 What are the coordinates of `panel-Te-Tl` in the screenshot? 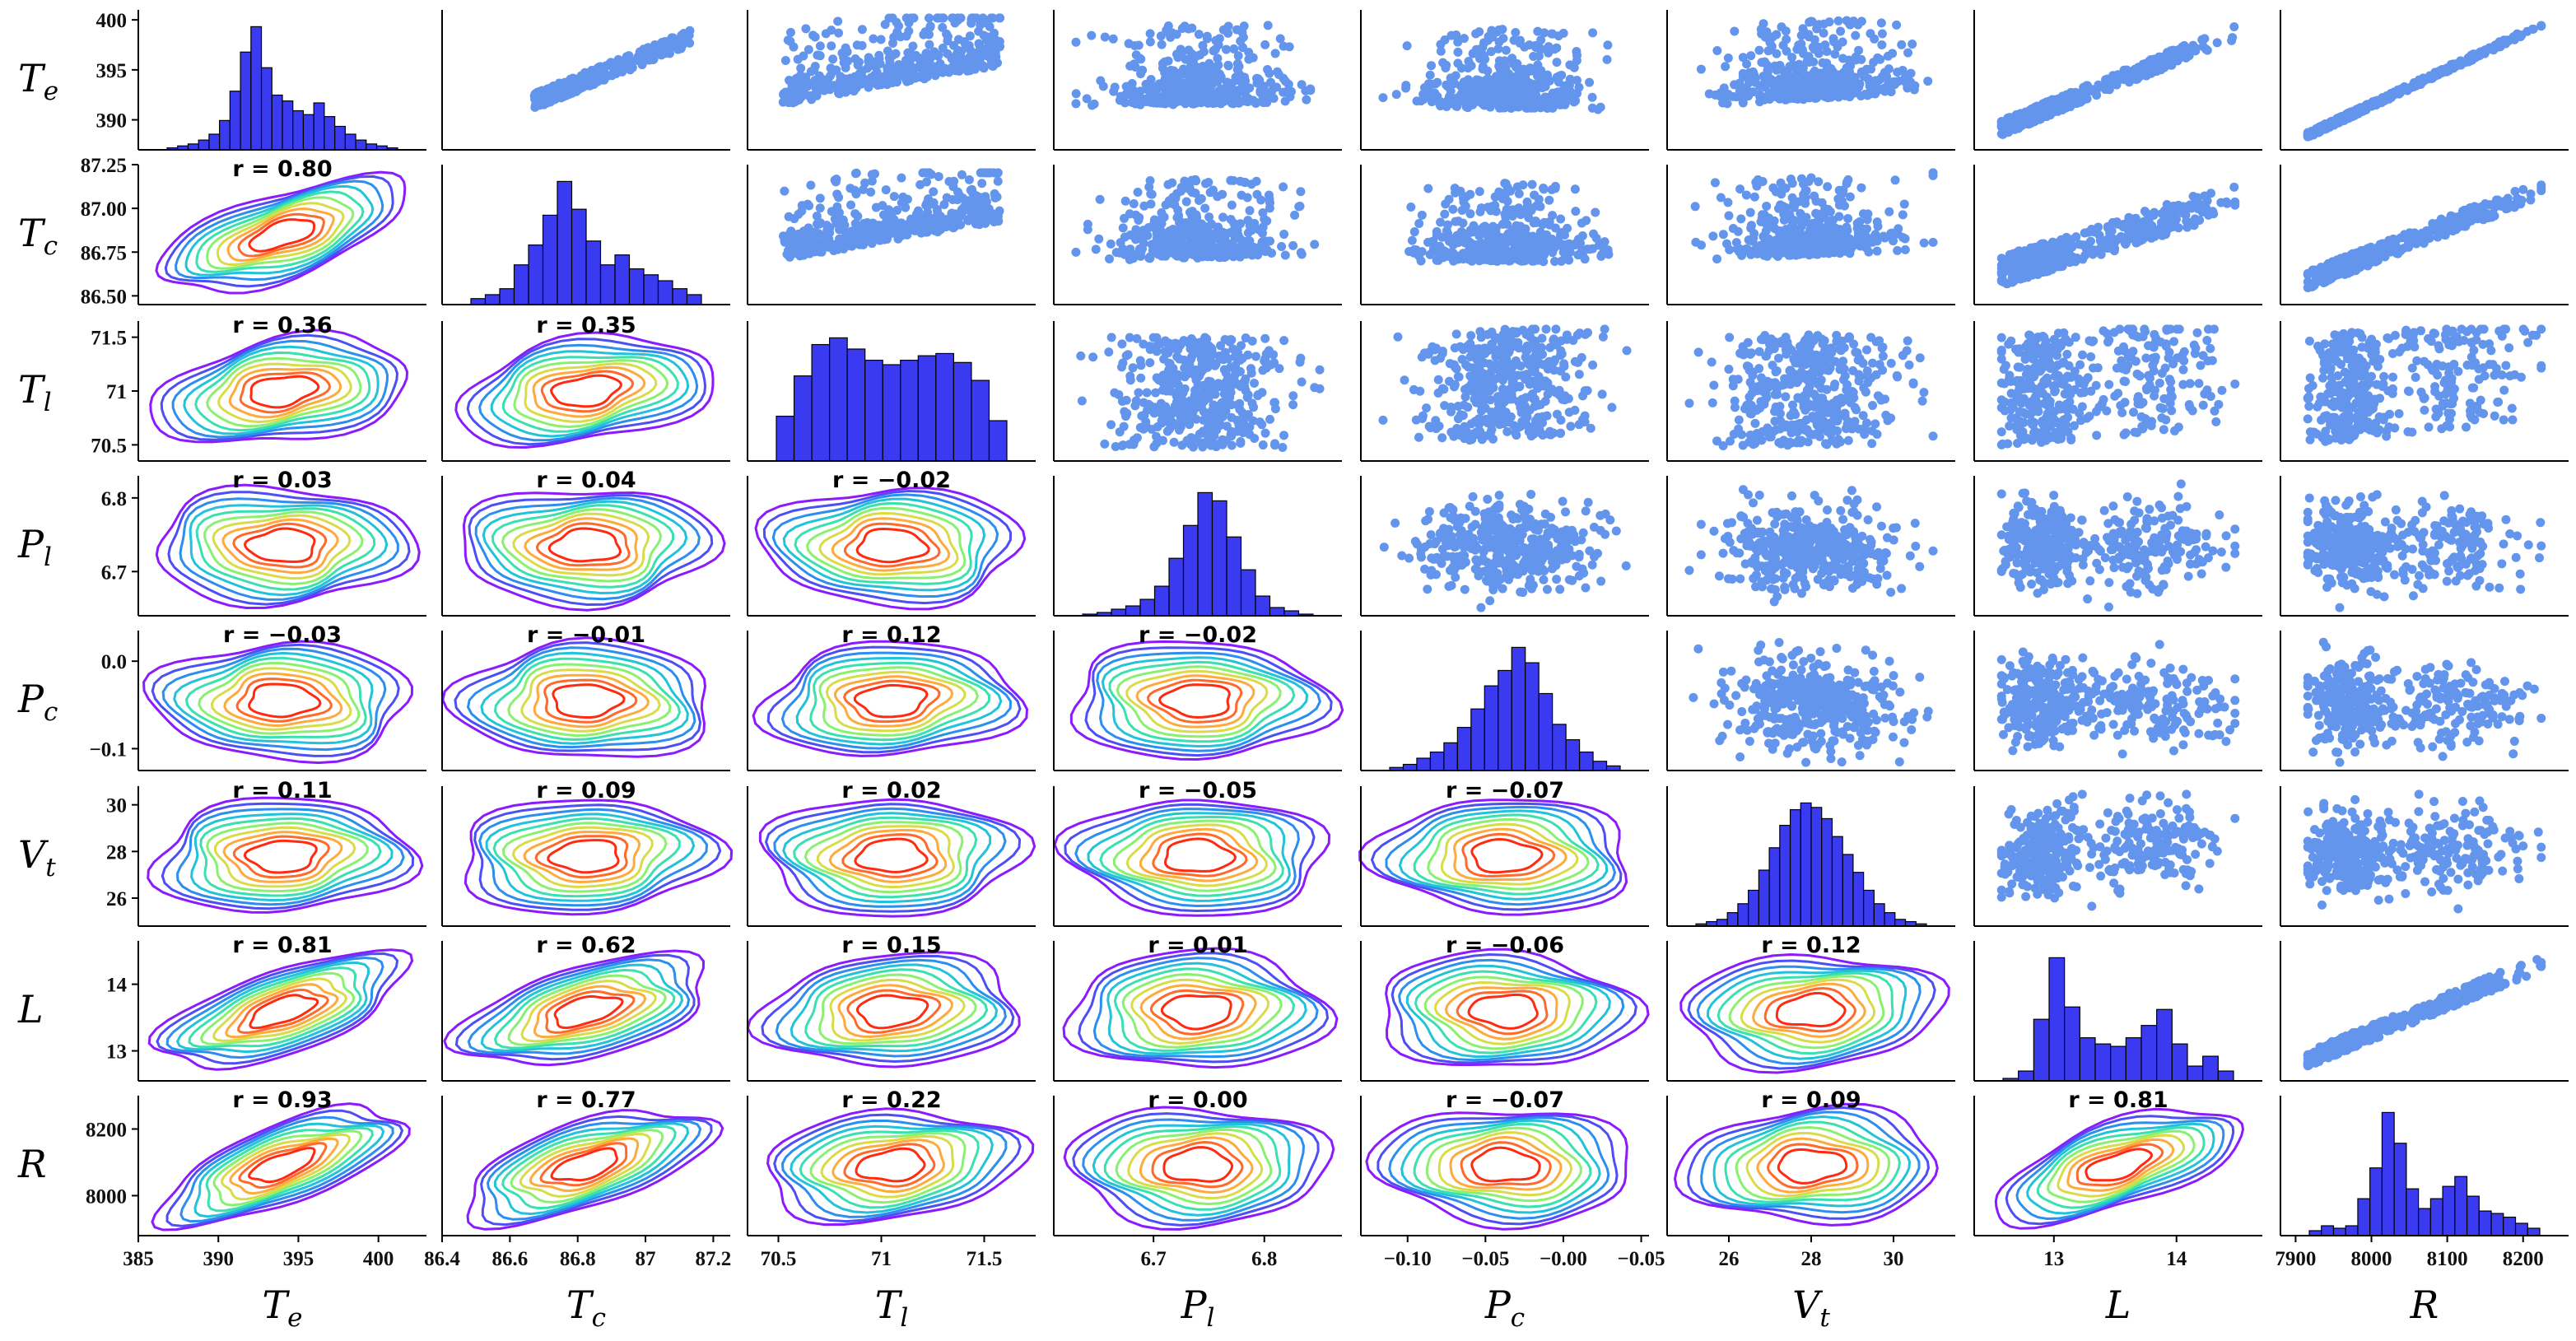 It's located at (892, 60).